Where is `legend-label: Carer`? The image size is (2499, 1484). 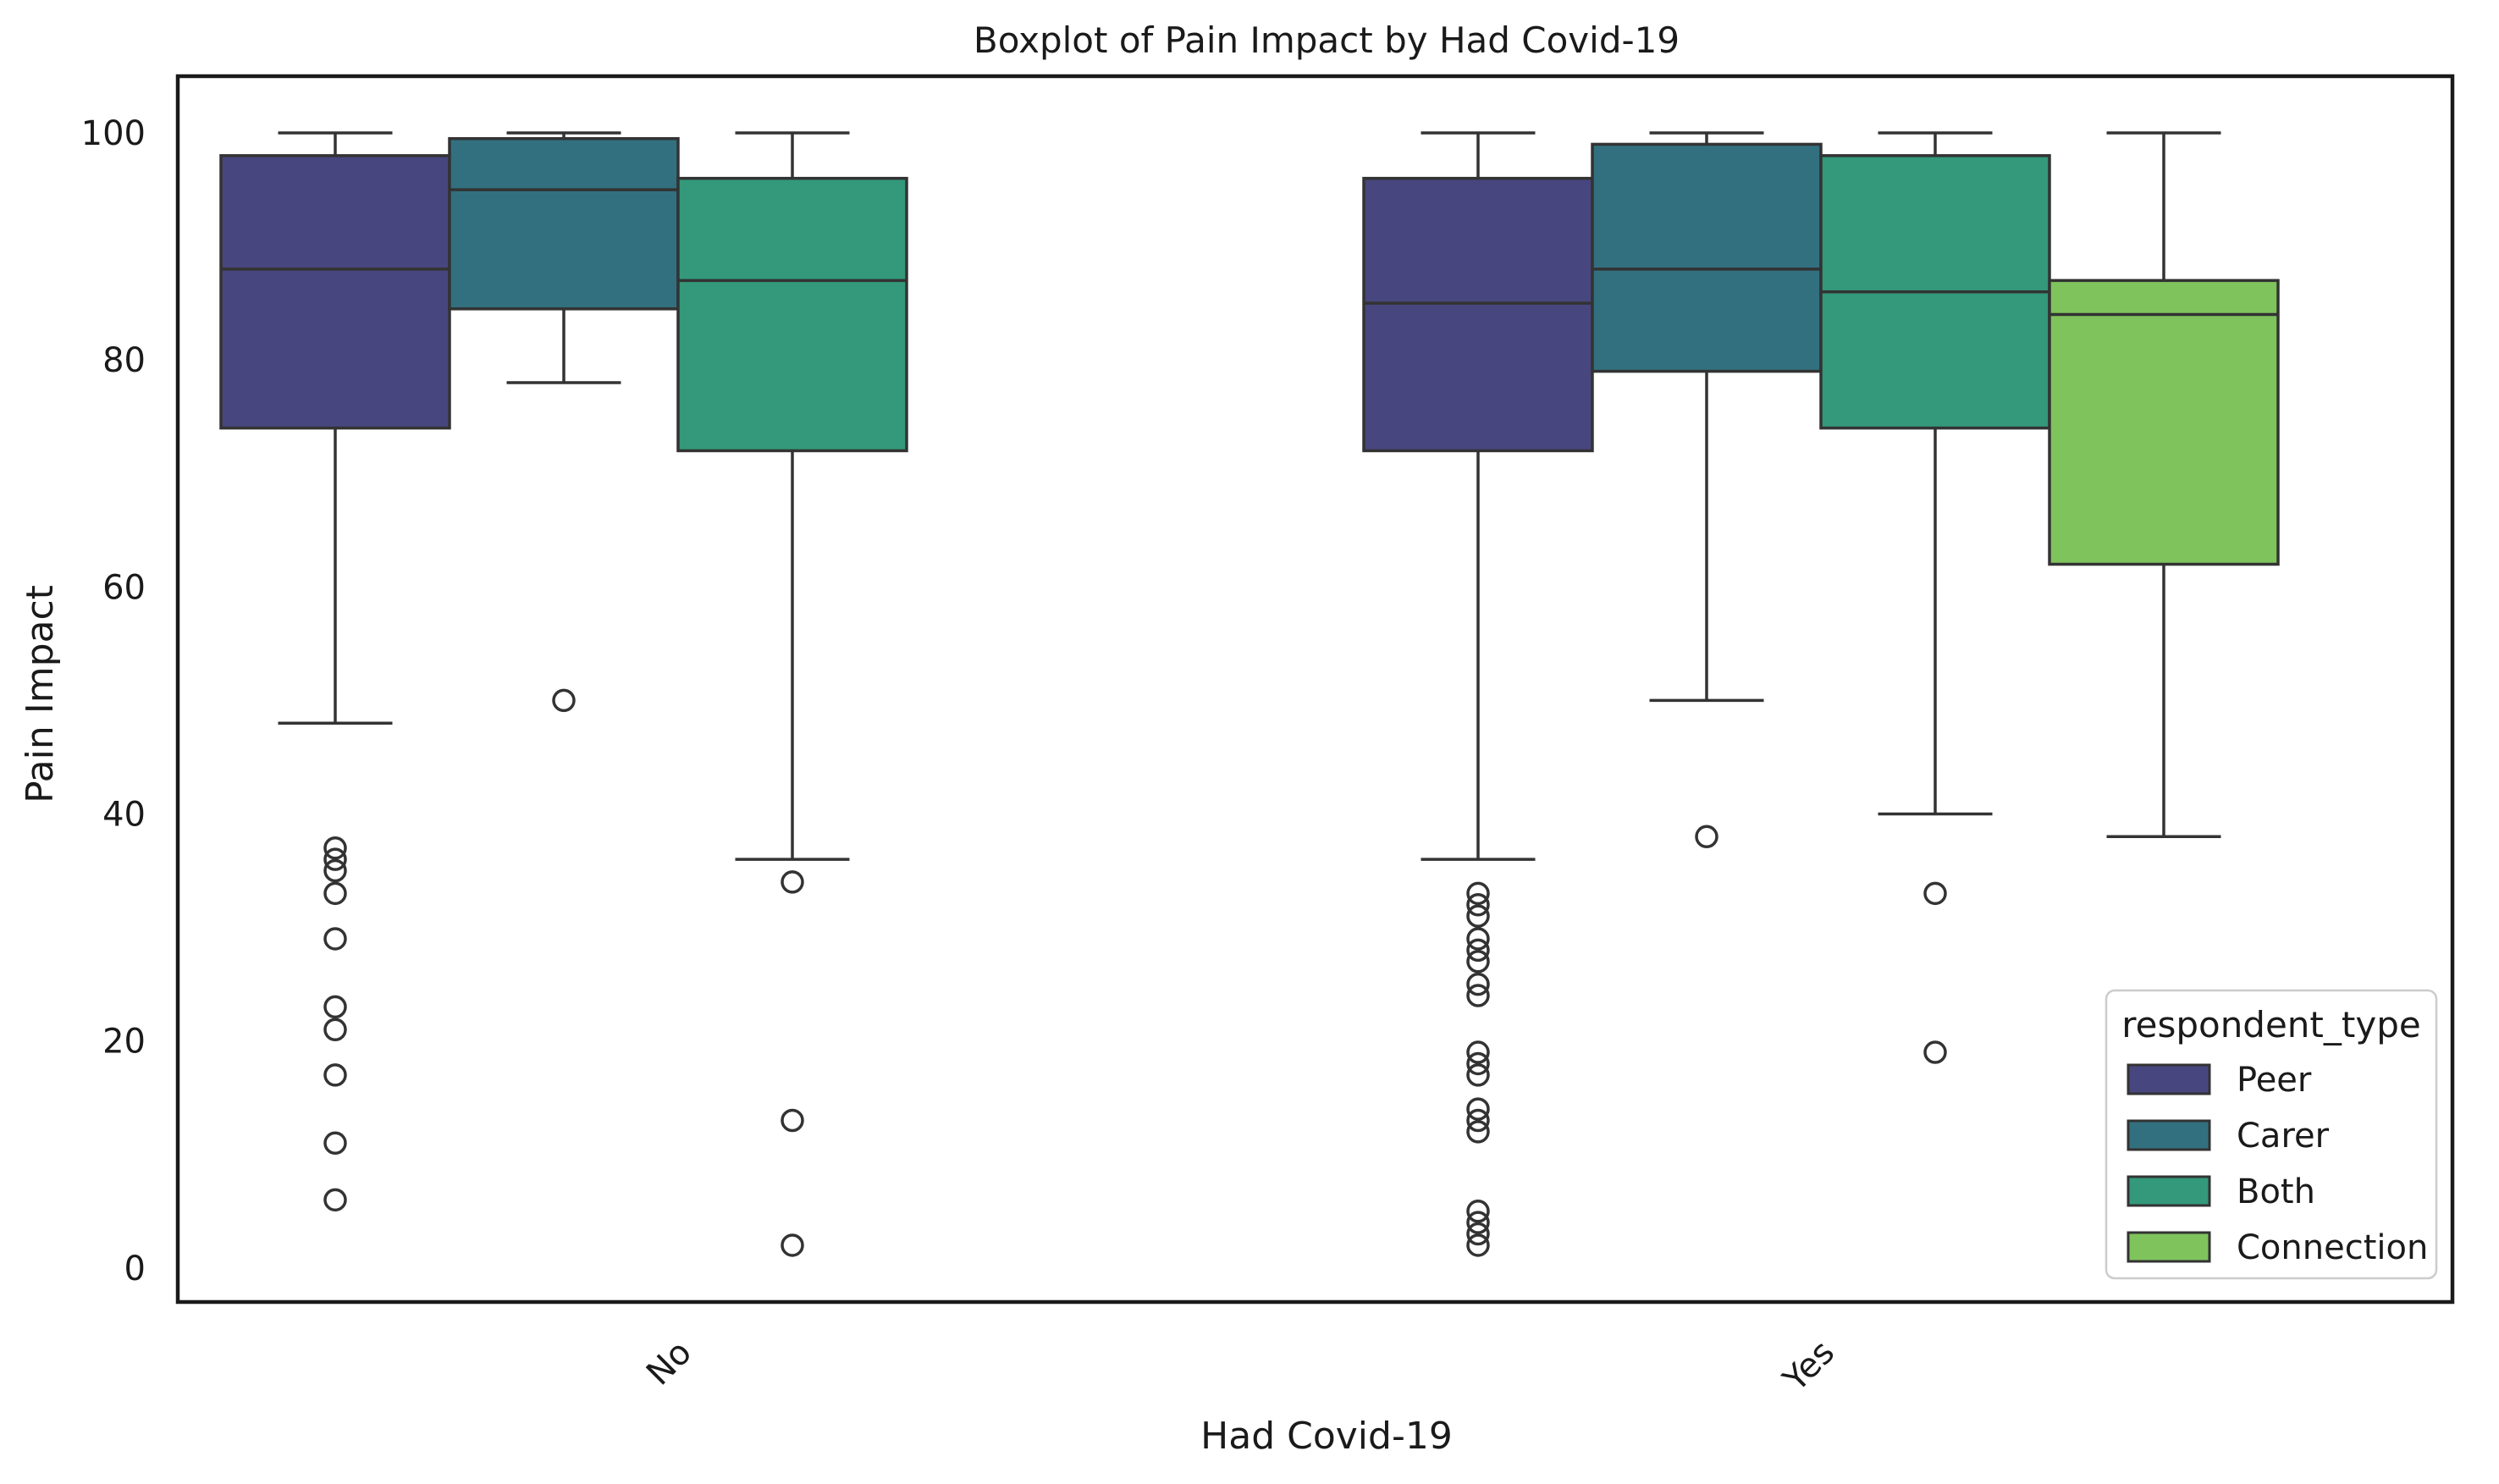 legend-label: Carer is located at coordinates (2283, 1136).